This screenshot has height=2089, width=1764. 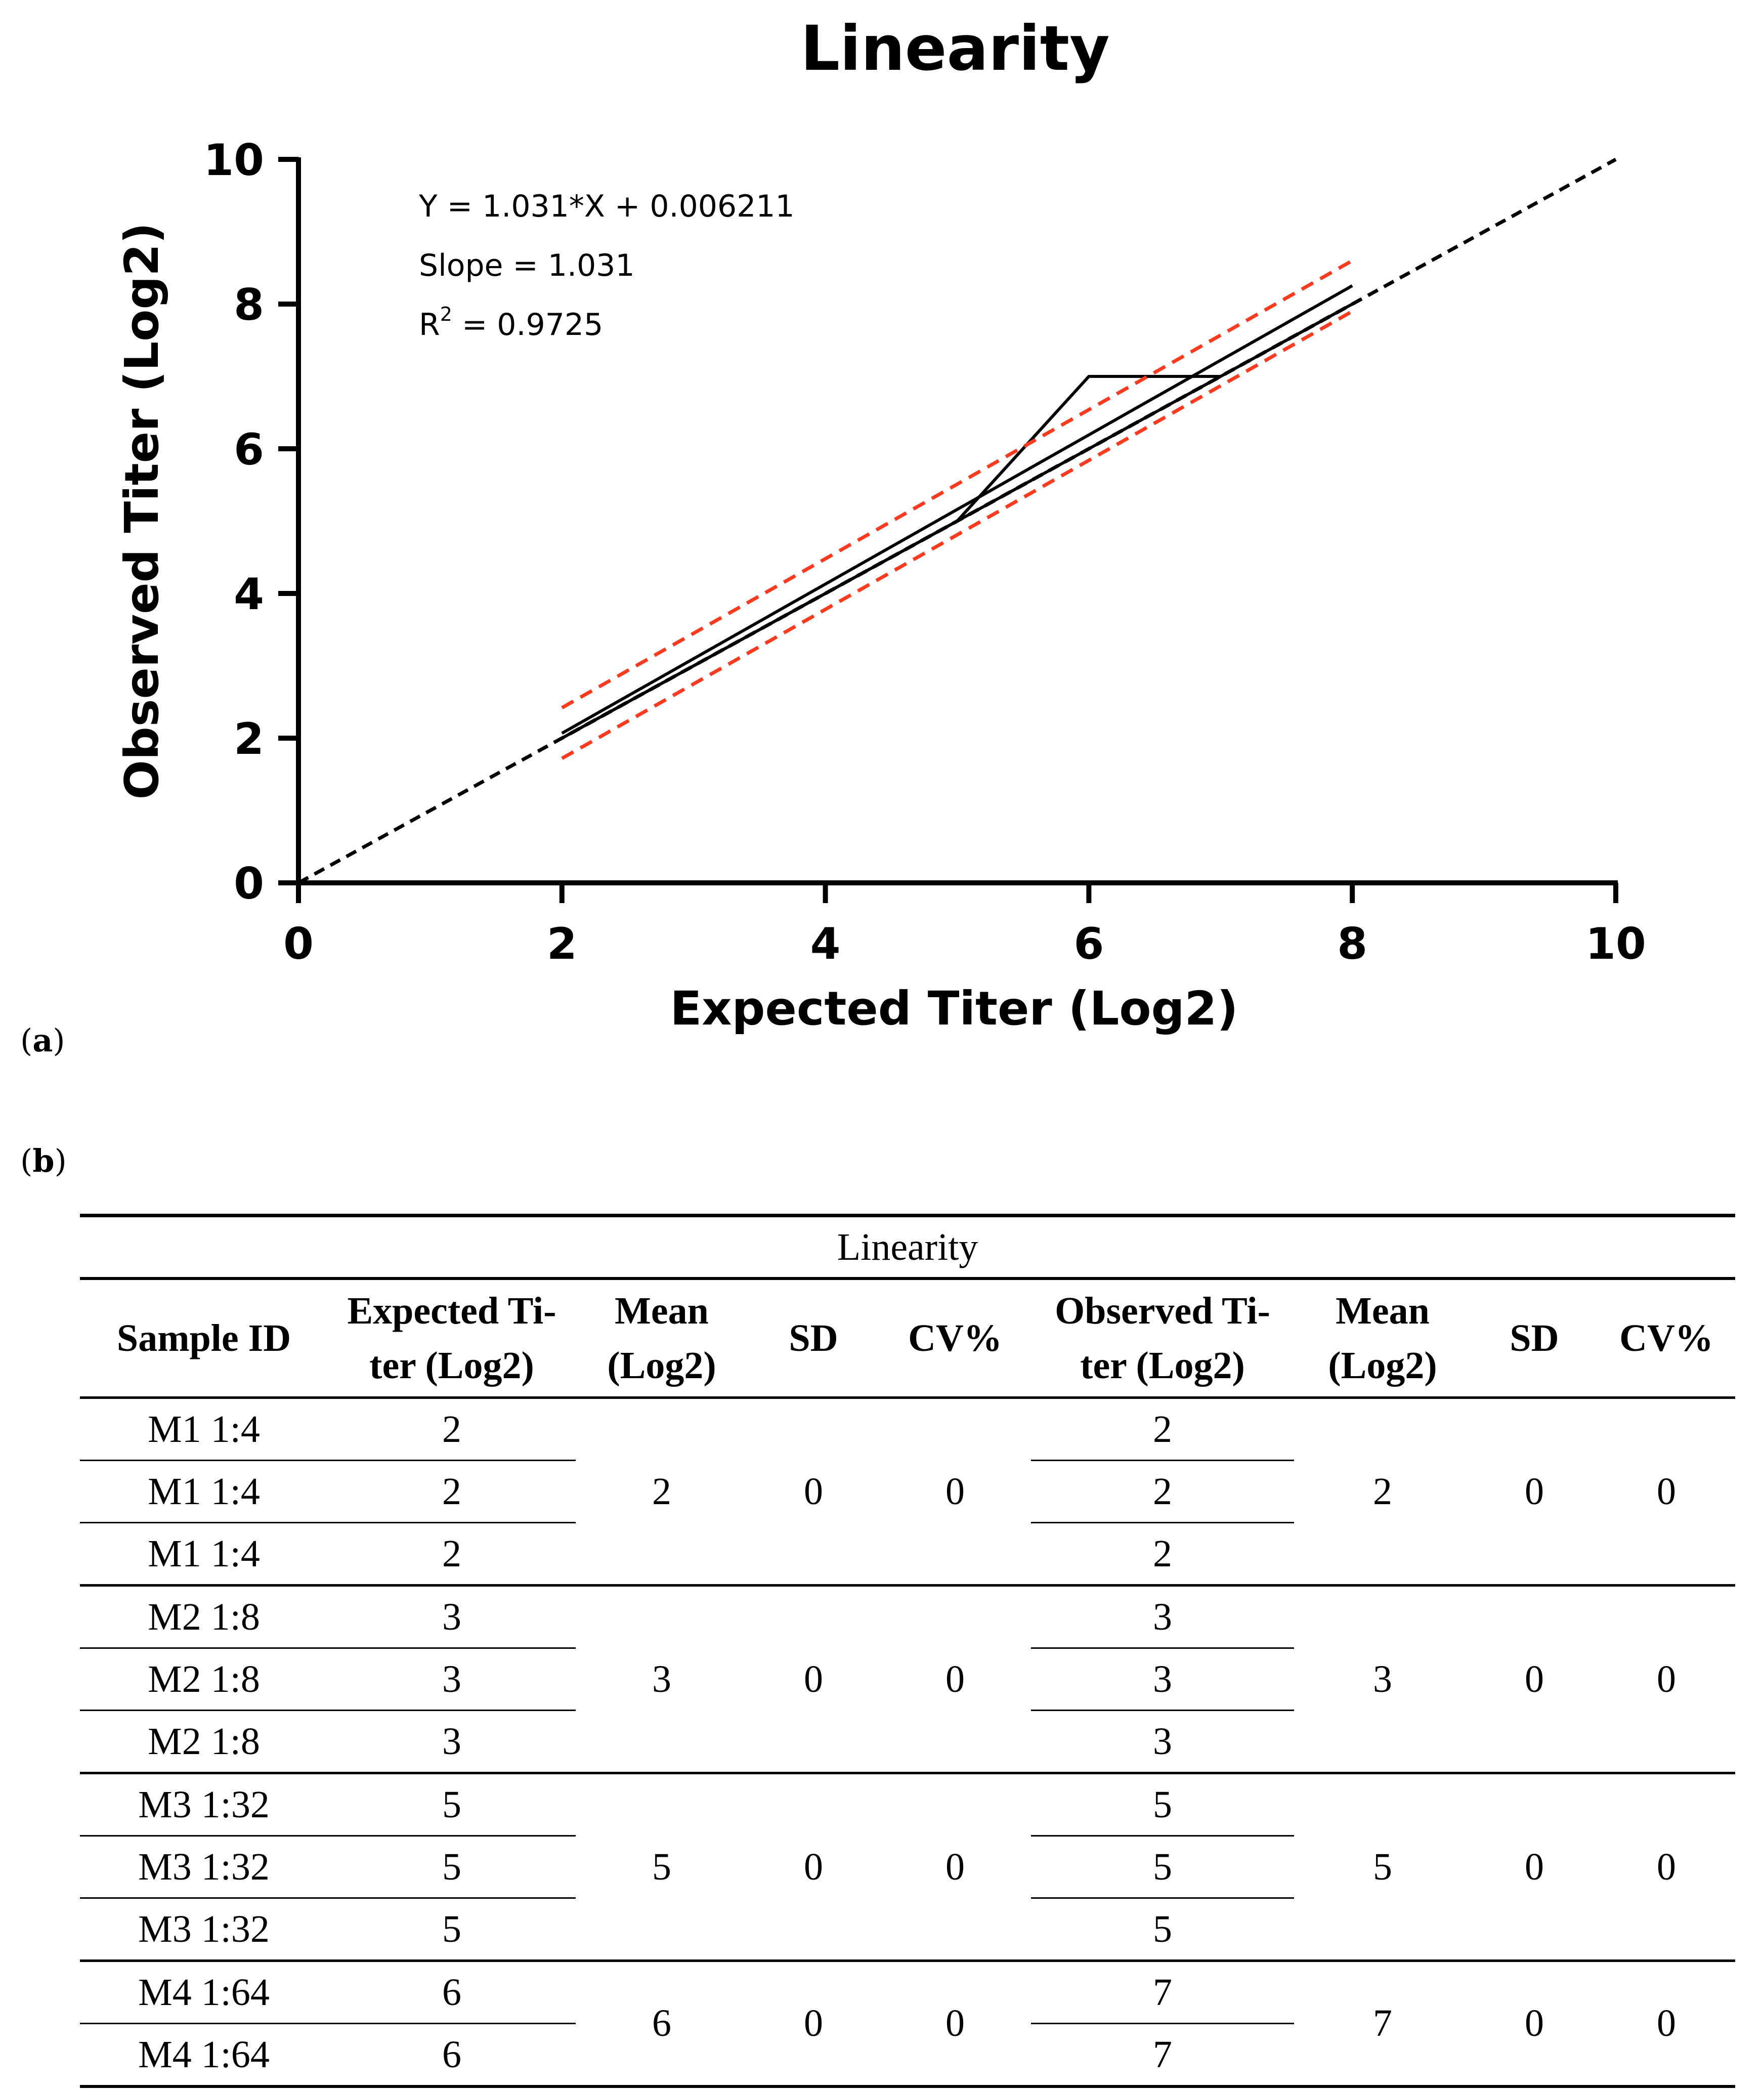 What do you see at coordinates (1352, 944) in the screenshot?
I see `x-tick-label: 8` at bounding box center [1352, 944].